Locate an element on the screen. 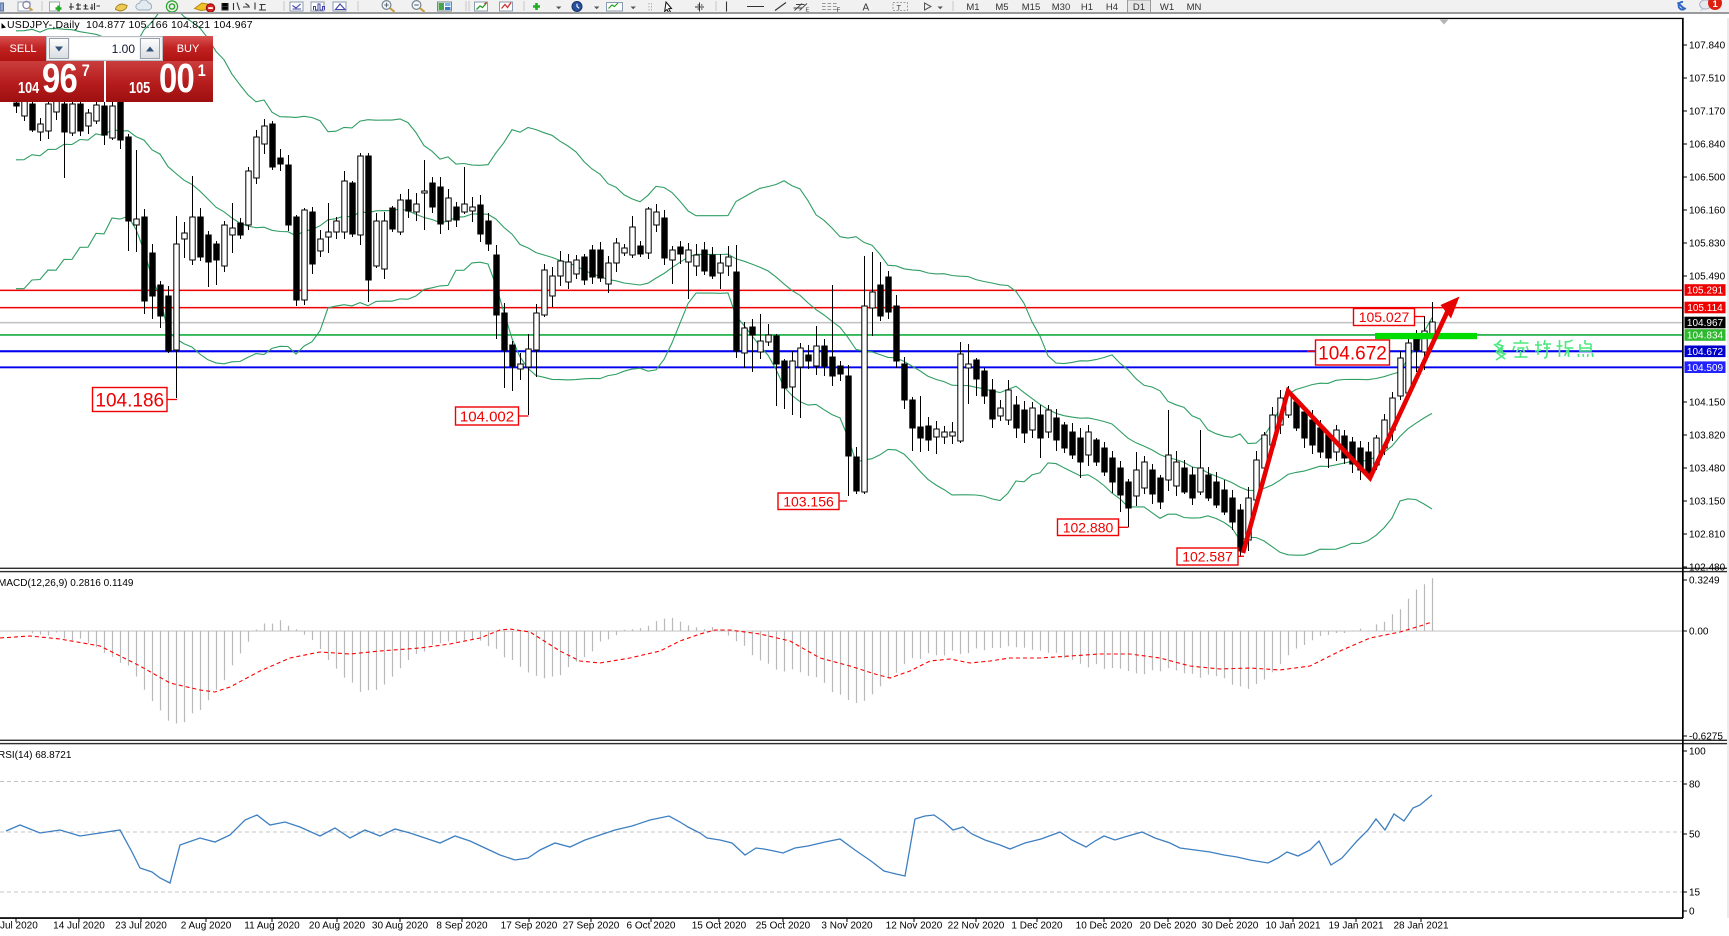 The image size is (1729, 936). svg-text: H4 is located at coordinates (1112, 7).